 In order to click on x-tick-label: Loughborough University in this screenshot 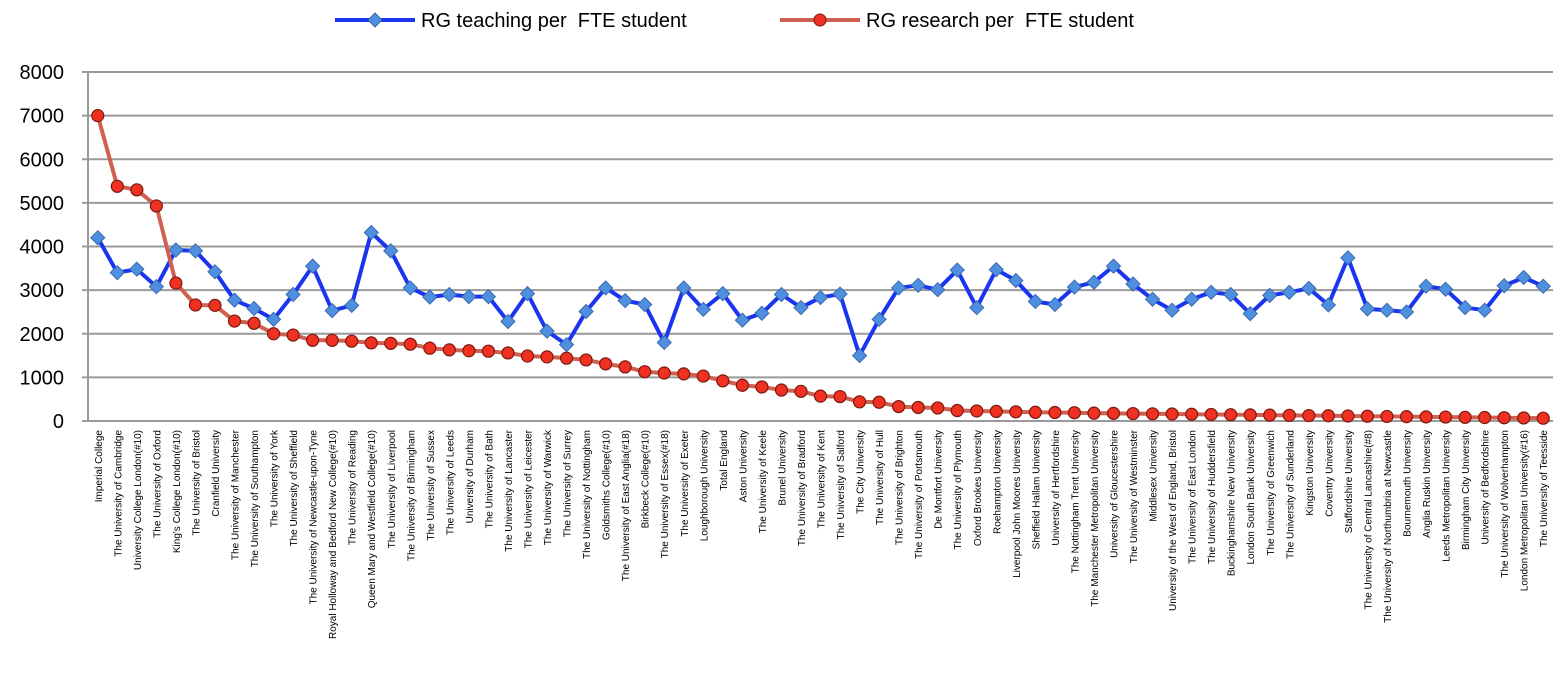, I will do `click(704, 485)`.